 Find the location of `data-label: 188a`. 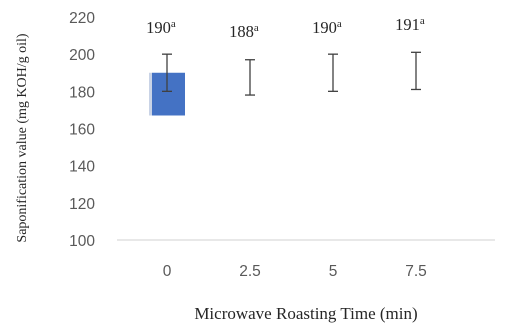

data-label: 188a is located at coordinates (244, 31).